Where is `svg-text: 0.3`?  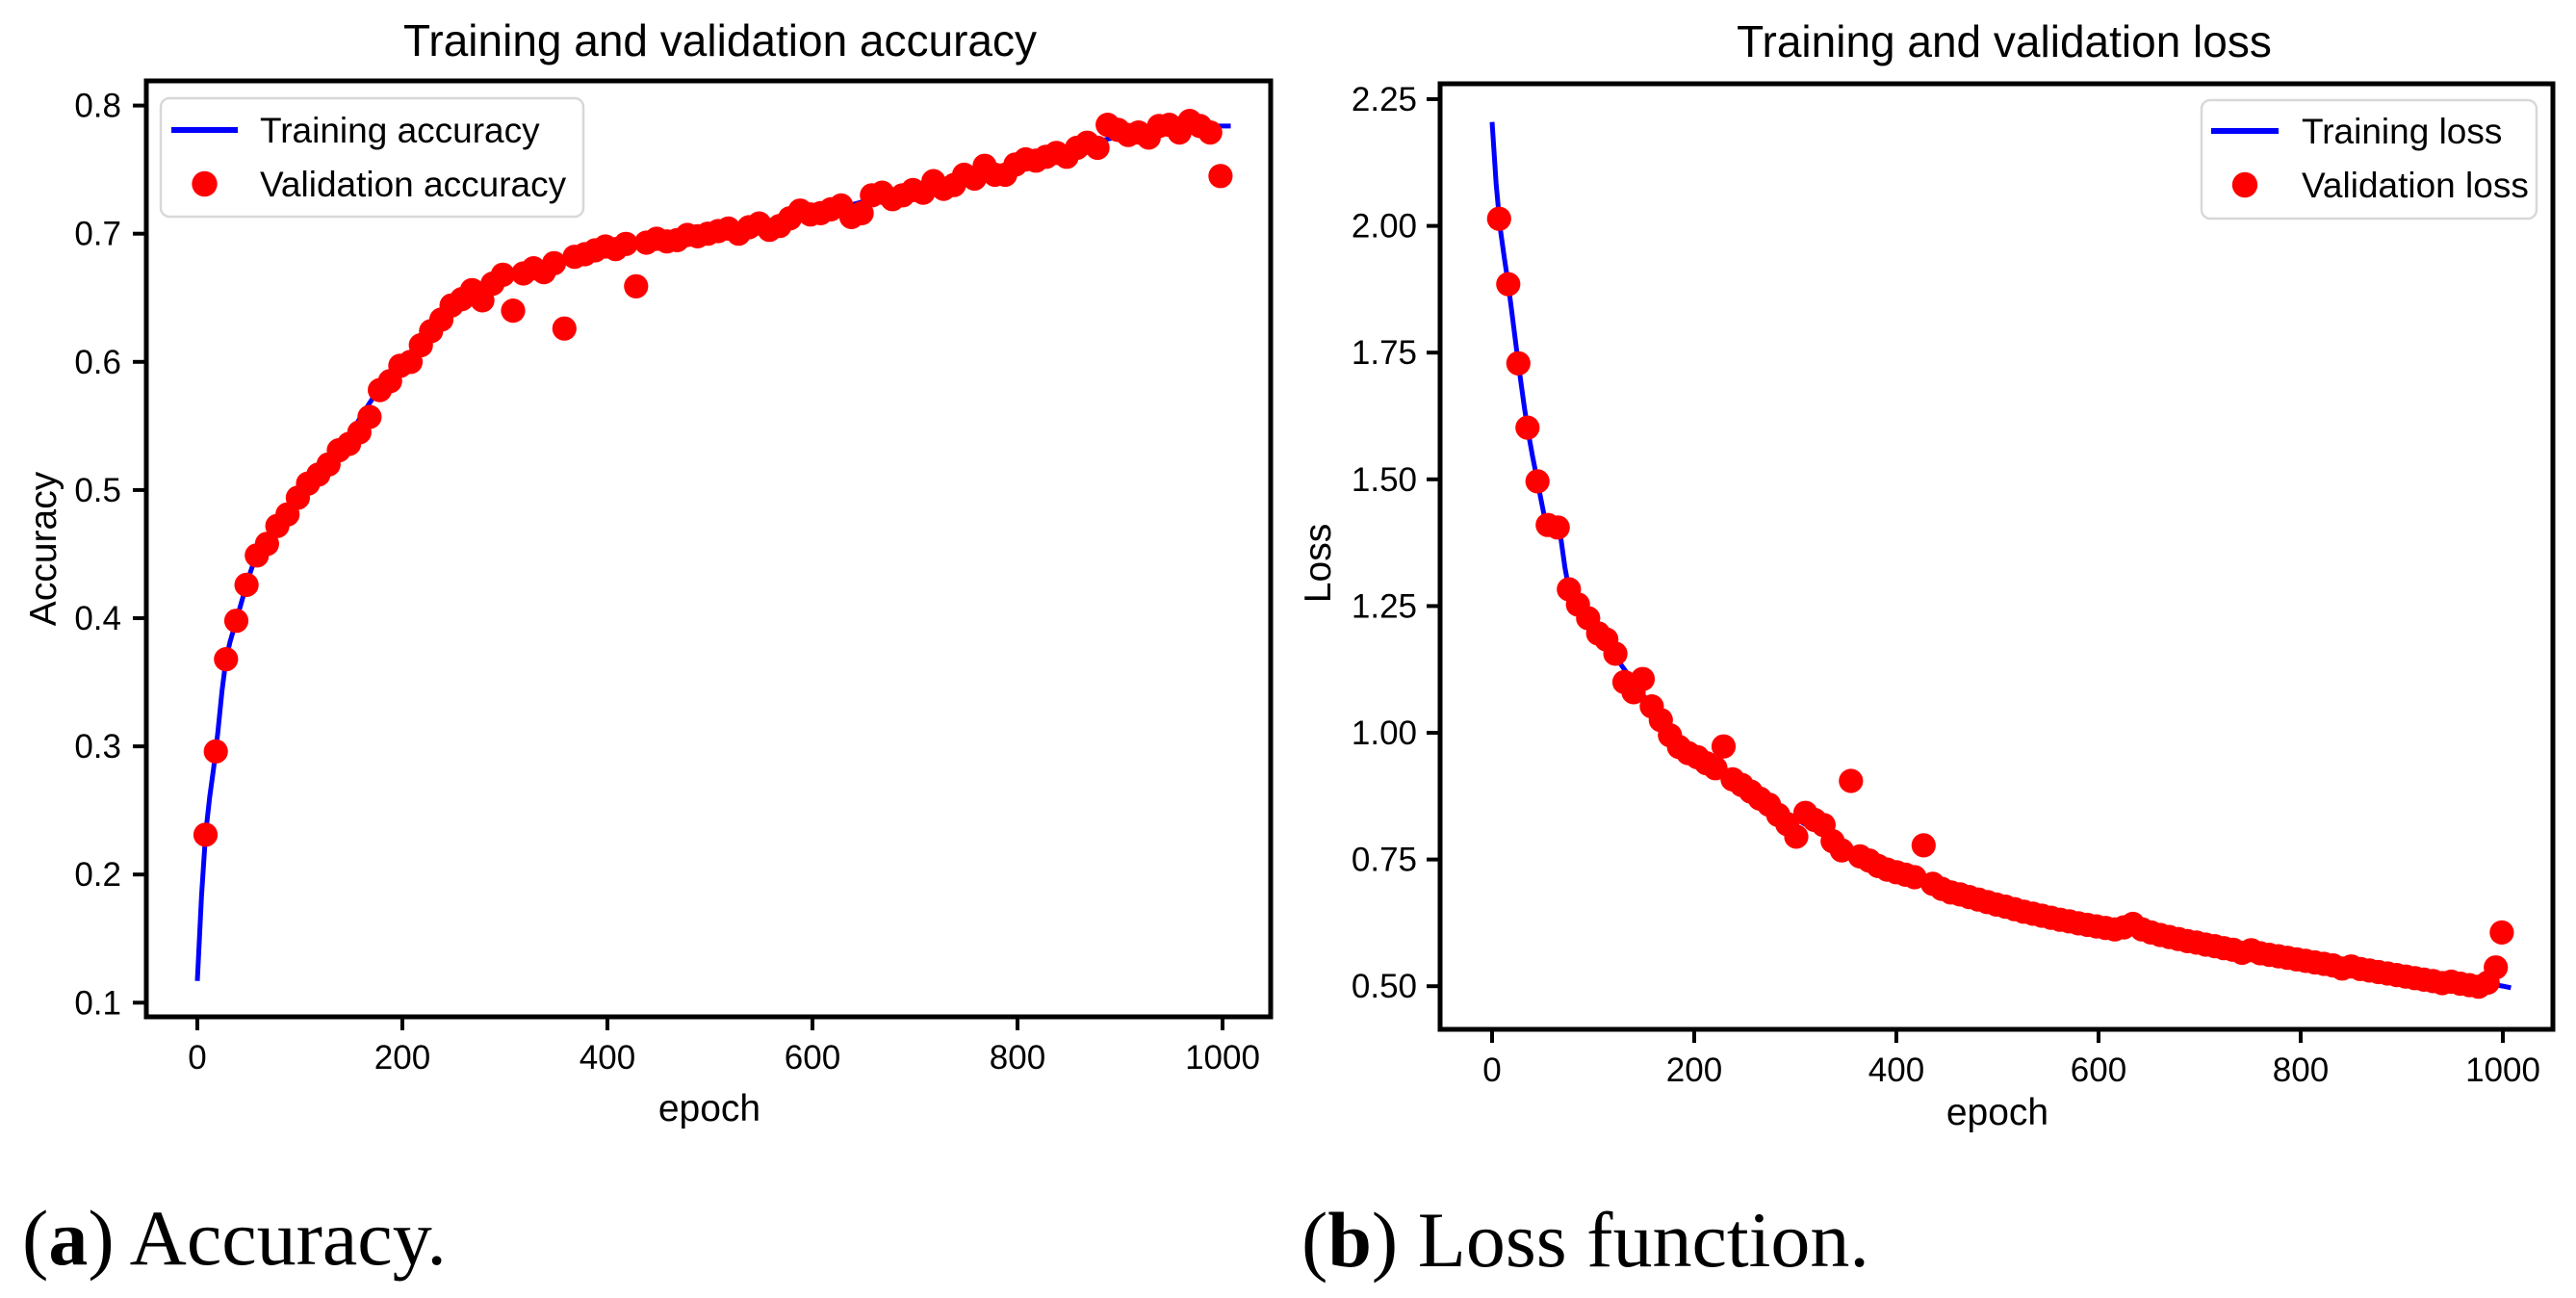 svg-text: 0.3 is located at coordinates (98, 747).